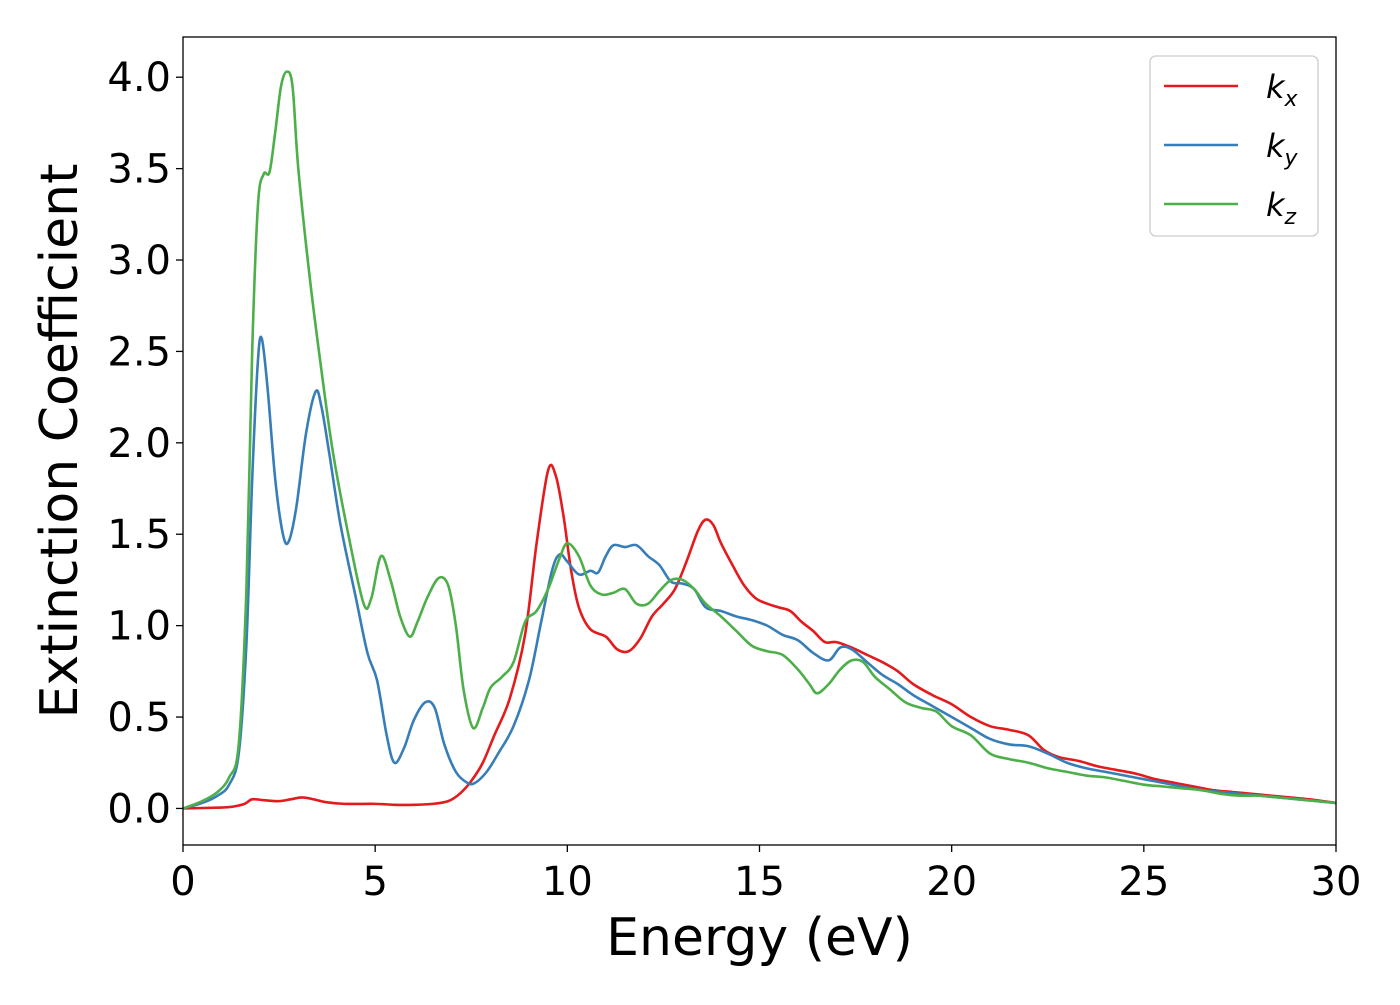  I want to click on y-tick-label: 2.5, so click(139, 352).